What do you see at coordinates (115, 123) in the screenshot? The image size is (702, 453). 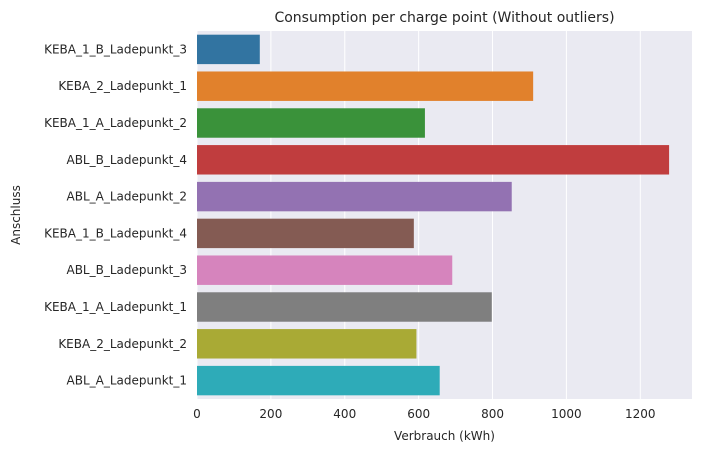 I see `y-tick-label: KEBA_1_A_Ladepunkt_2` at bounding box center [115, 123].